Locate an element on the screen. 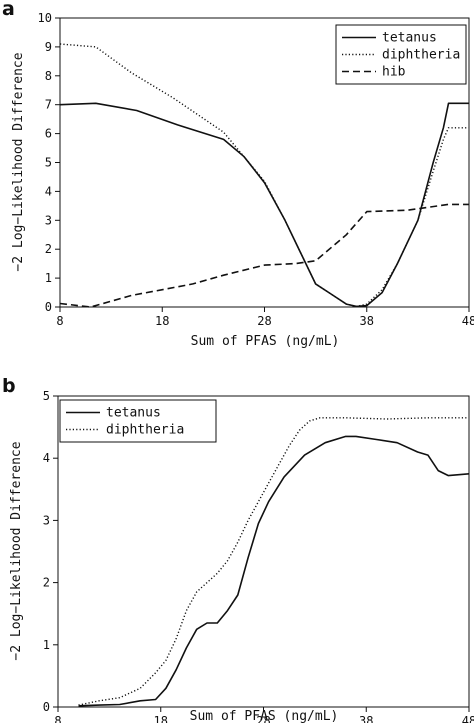  y-tick-label: 7 is located at coordinates (48, 105).